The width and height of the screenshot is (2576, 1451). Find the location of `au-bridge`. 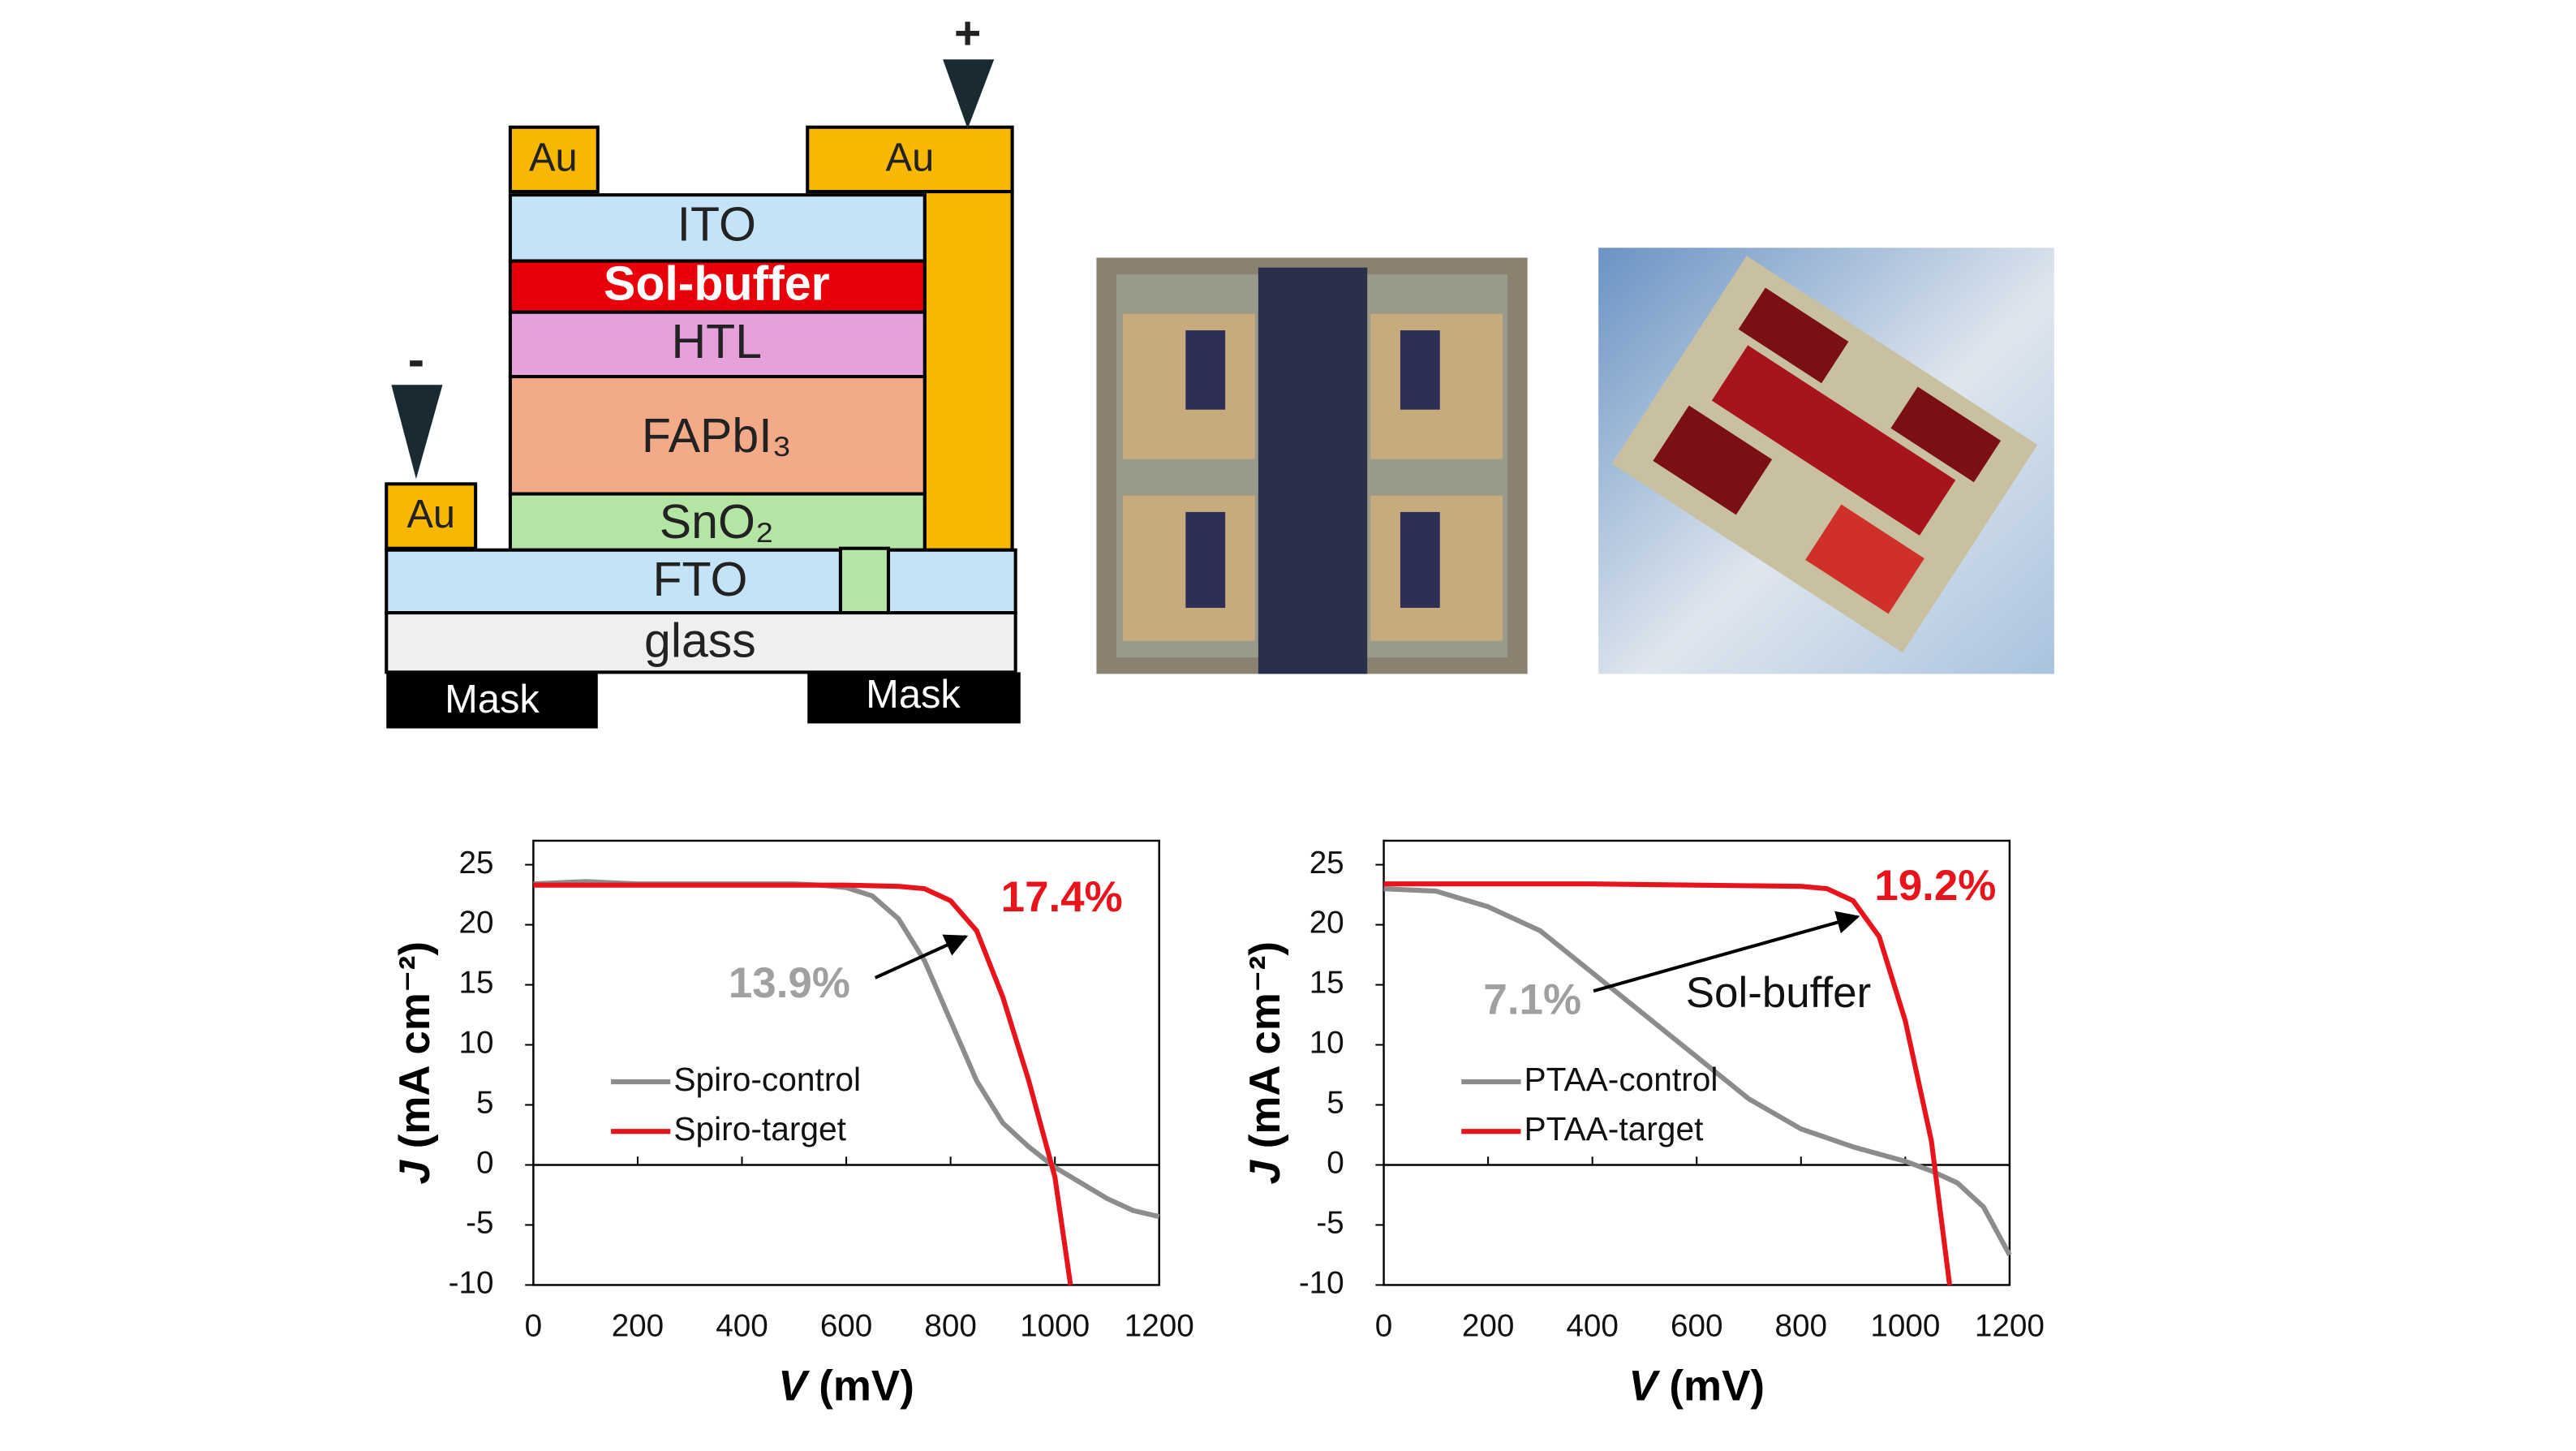

au-bridge is located at coordinates (968, 371).